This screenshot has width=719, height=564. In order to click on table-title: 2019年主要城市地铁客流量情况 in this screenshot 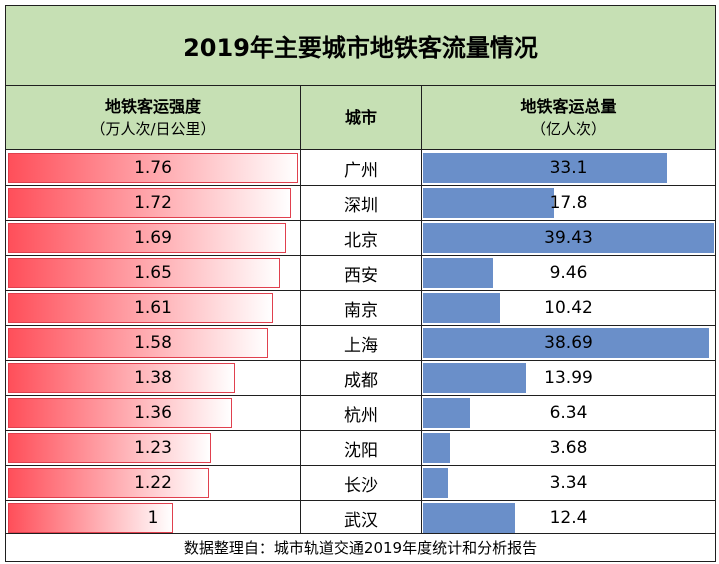, I will do `click(360, 46)`.